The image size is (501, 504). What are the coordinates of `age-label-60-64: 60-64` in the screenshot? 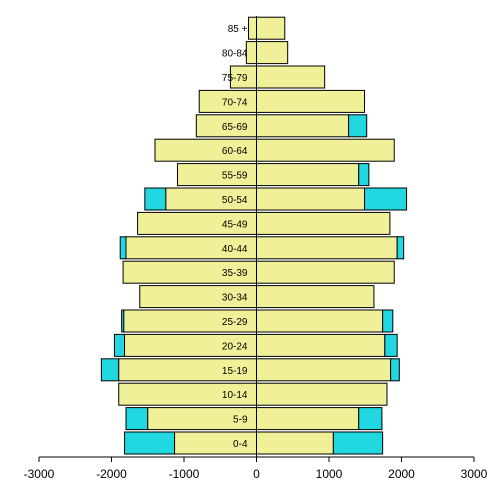 It's located at (235, 151).